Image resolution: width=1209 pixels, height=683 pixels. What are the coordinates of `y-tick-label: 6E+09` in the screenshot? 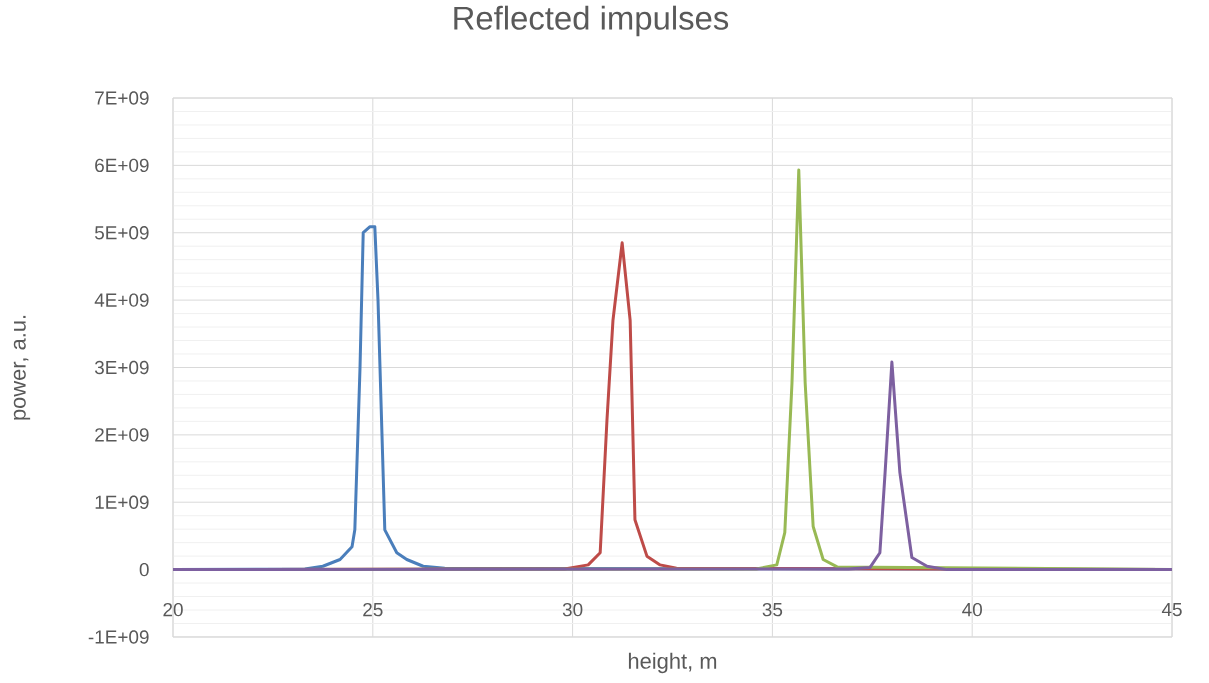 It's located at (122, 165).